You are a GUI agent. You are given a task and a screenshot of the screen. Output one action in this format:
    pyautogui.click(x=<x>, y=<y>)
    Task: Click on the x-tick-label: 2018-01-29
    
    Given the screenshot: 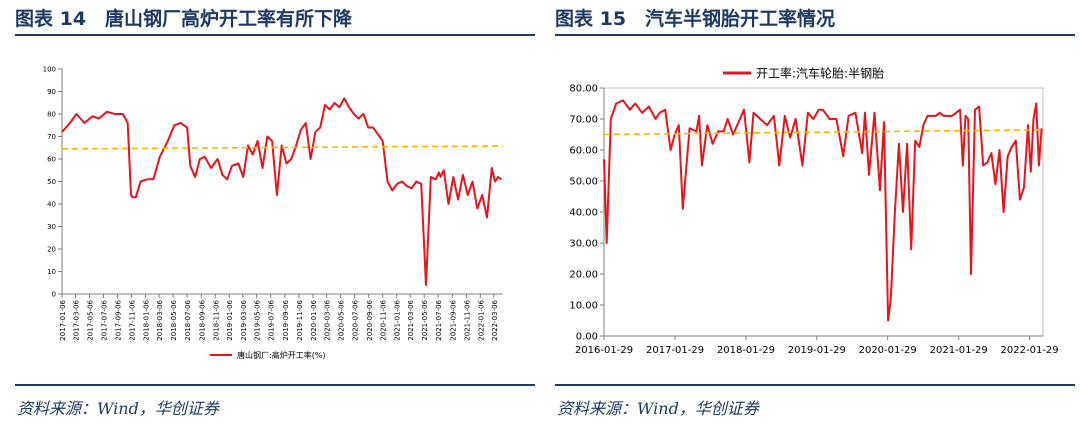 What is the action you would take?
    pyautogui.click(x=746, y=350)
    